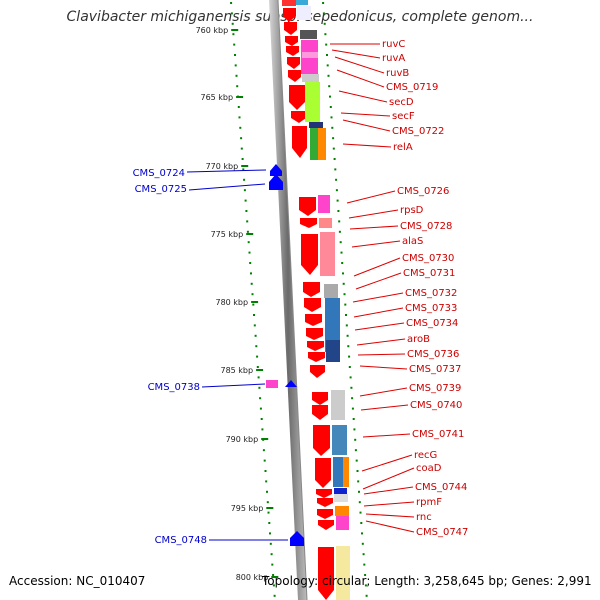  I want to click on gene-label: CMS_0734, so click(432, 323).